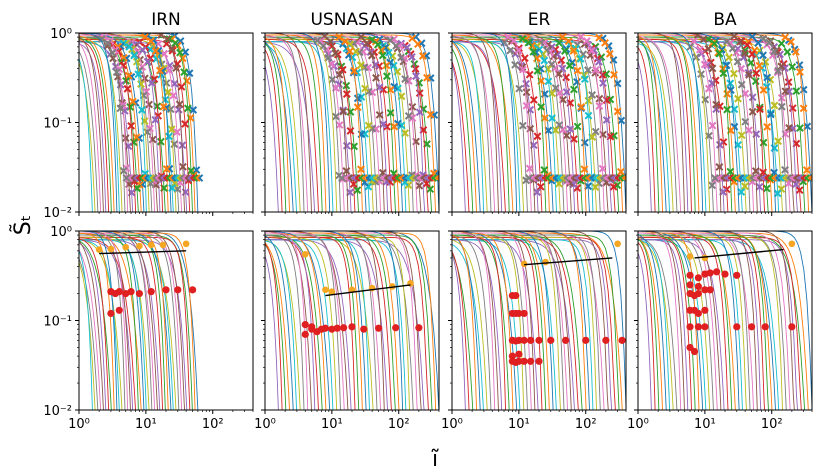 The image size is (830, 475). I want to click on panel-4: 10⁰10¹10²10⁰10⁻¹10⁻², so click(148, 331).